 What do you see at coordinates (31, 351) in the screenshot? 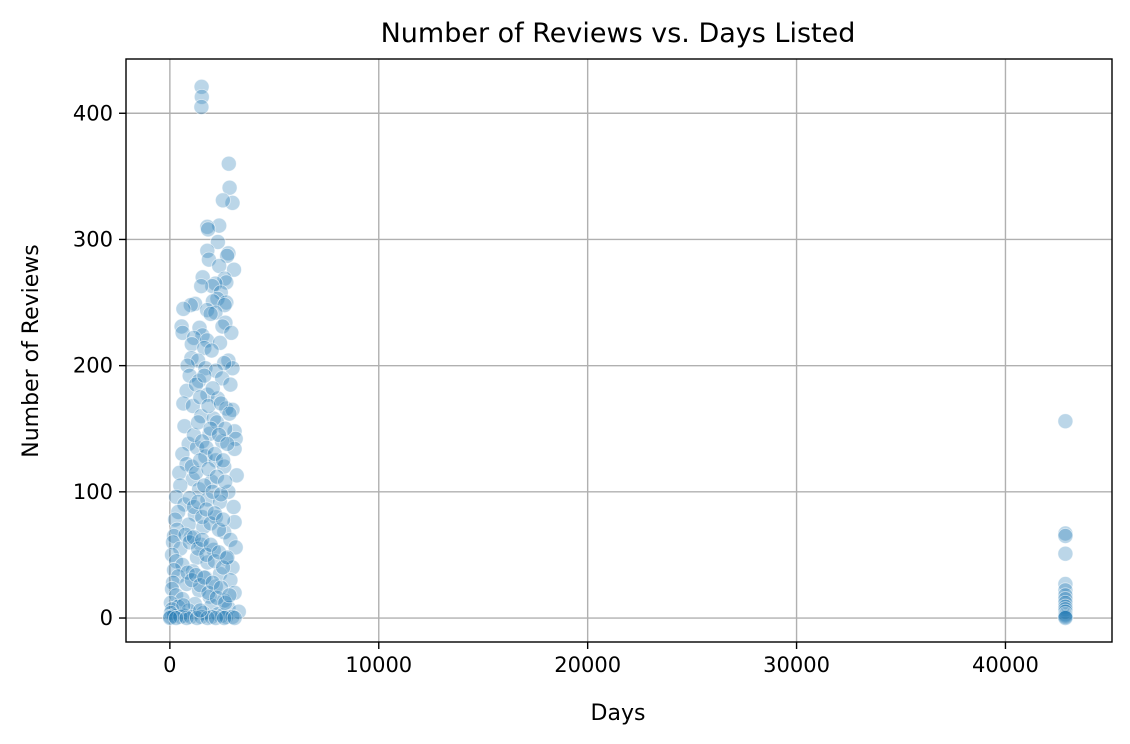
I see `y-axis-label: Number of Reviews` at bounding box center [31, 351].